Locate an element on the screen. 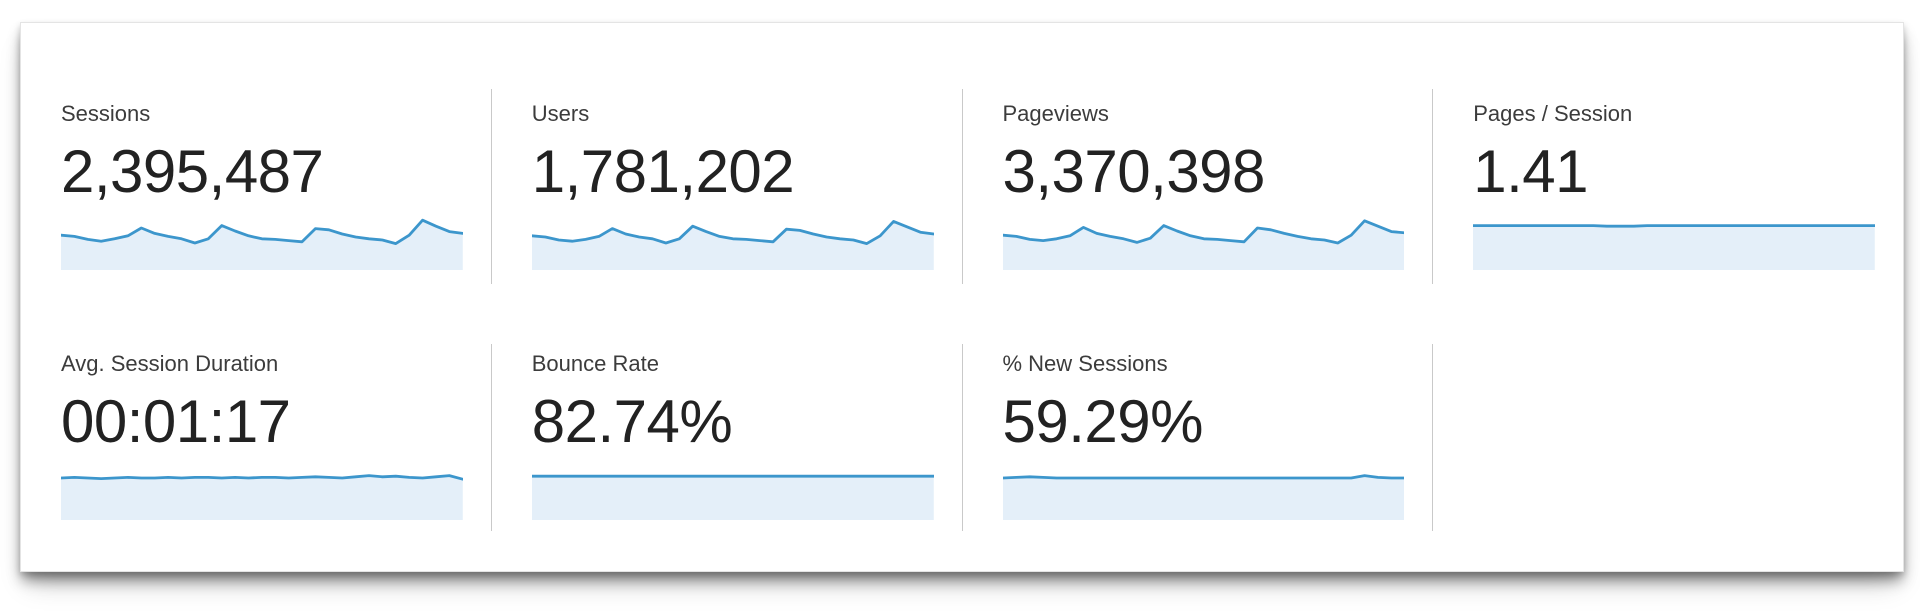 This screenshot has width=1920, height=614. sparkline-users is located at coordinates (732, 240).